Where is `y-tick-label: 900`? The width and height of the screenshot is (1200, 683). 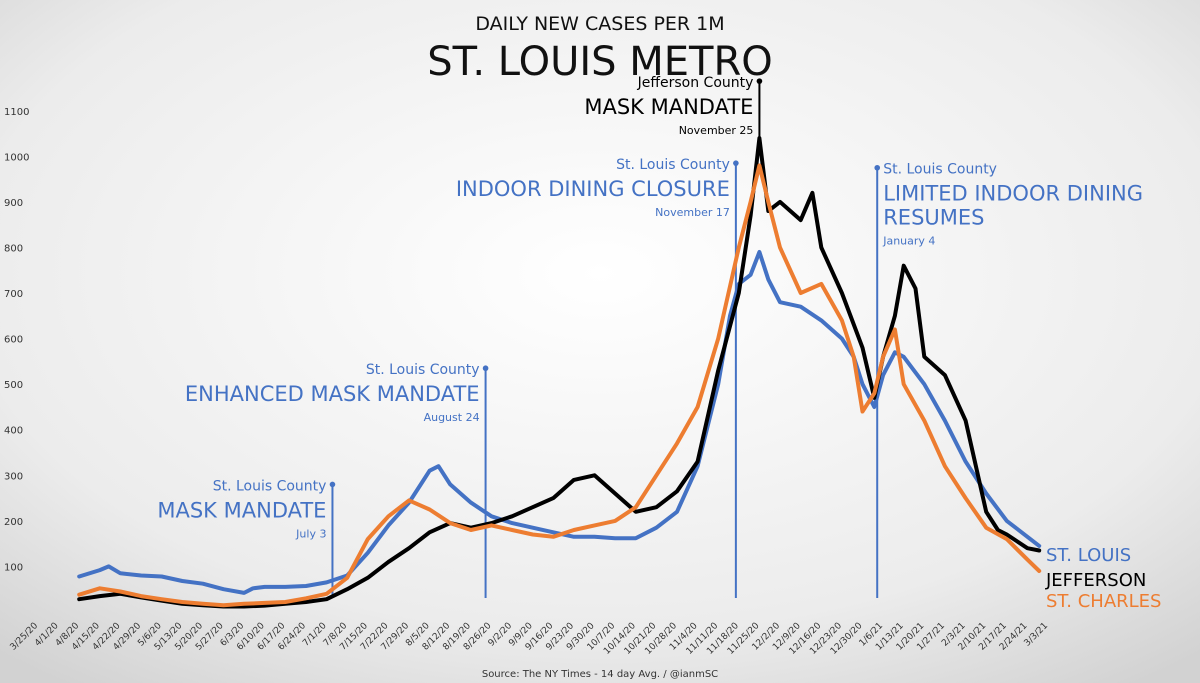
y-tick-label: 900 is located at coordinates (13, 203).